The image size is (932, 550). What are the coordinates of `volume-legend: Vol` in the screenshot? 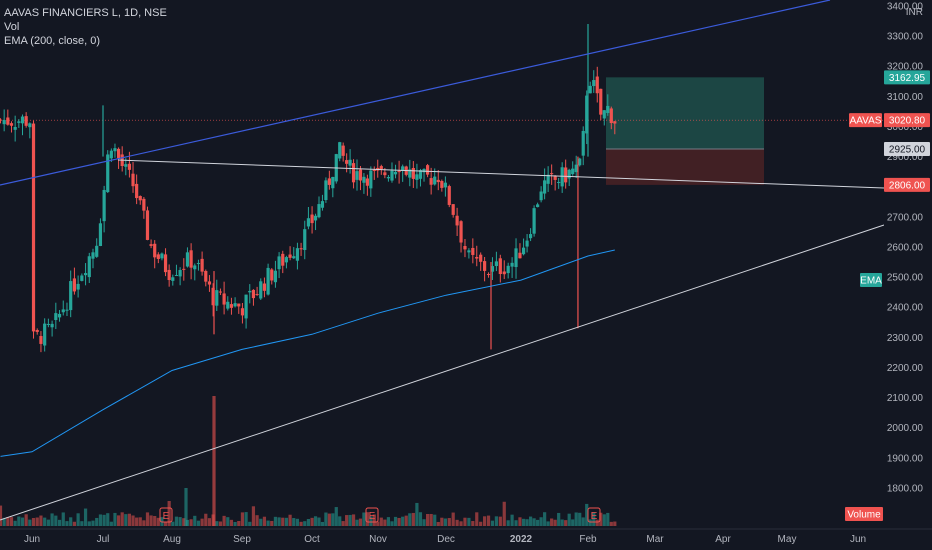 It's located at (12, 27).